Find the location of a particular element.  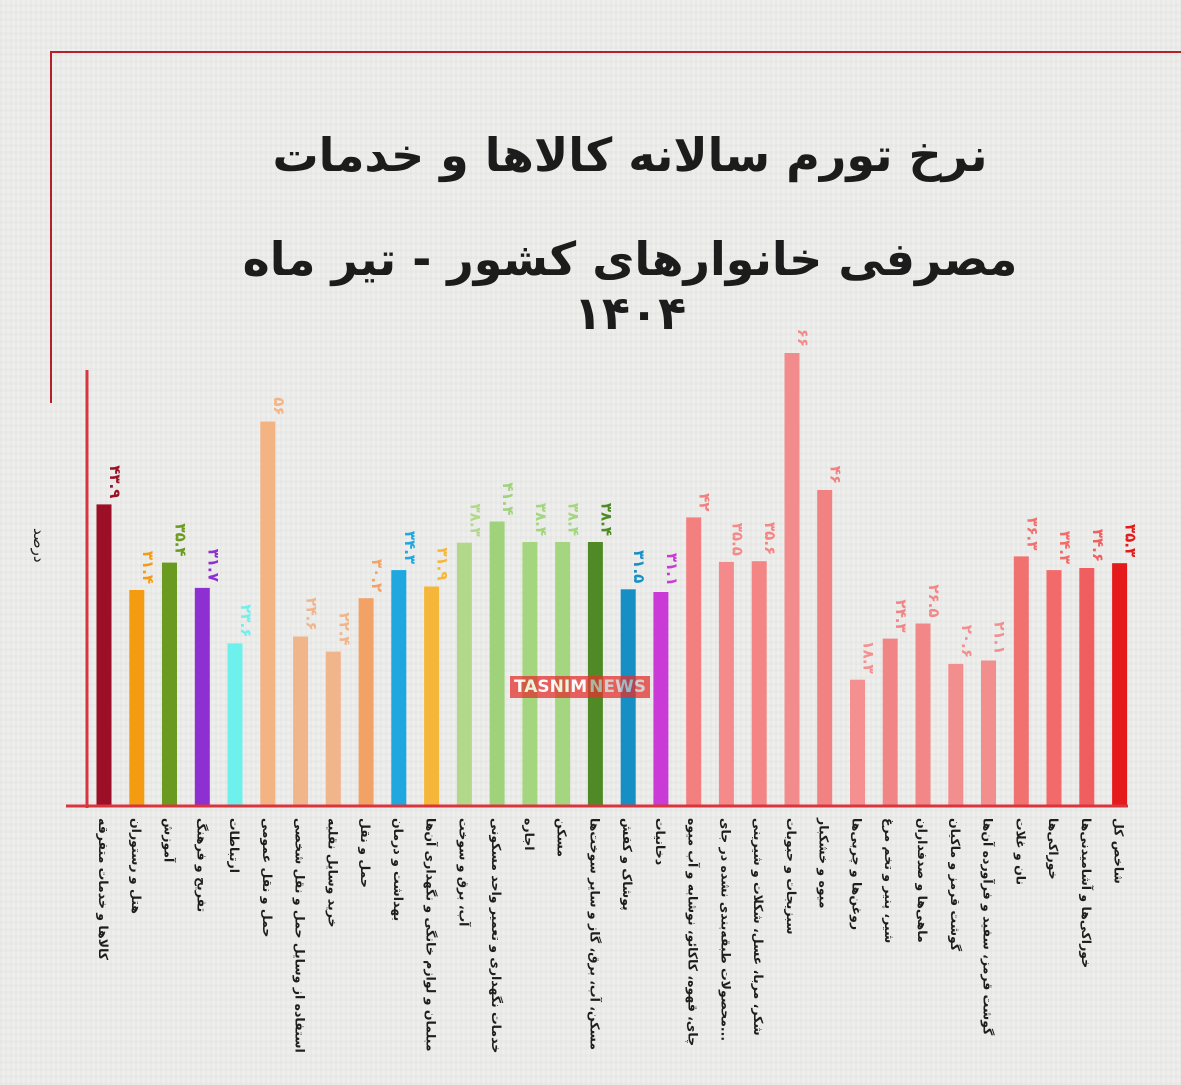

decorative-frame-top is located at coordinates (615, 52).